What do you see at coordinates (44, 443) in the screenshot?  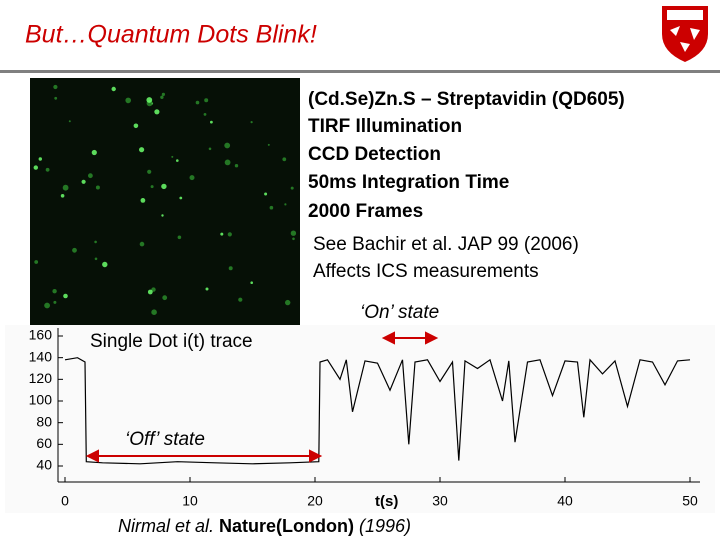 I see `y-tick-label: 60` at bounding box center [44, 443].